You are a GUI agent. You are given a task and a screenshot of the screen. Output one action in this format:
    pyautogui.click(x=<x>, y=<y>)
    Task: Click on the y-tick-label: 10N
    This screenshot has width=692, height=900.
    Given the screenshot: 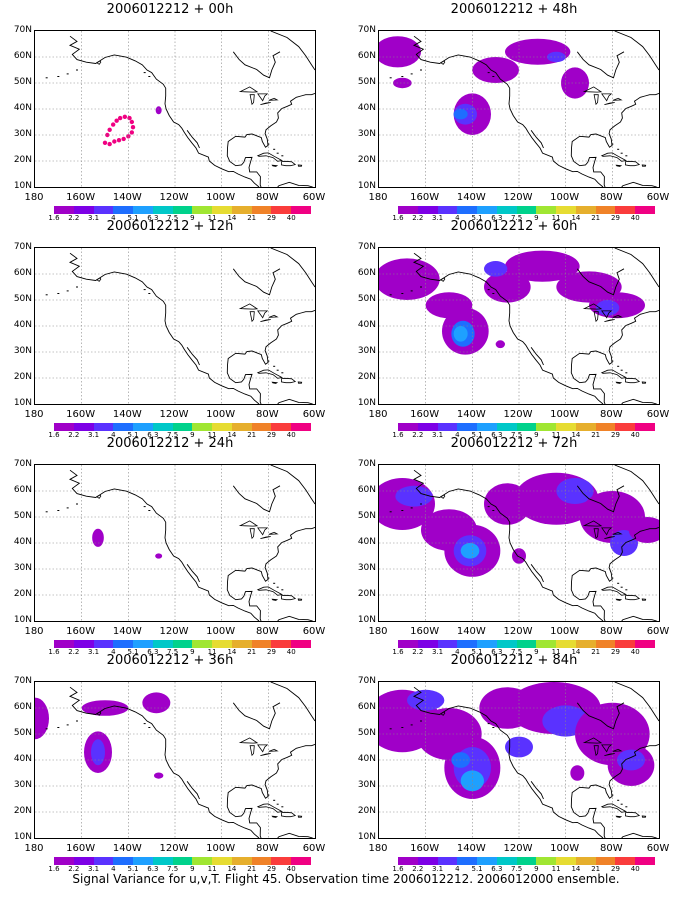 What is the action you would take?
    pyautogui.click(x=22, y=620)
    